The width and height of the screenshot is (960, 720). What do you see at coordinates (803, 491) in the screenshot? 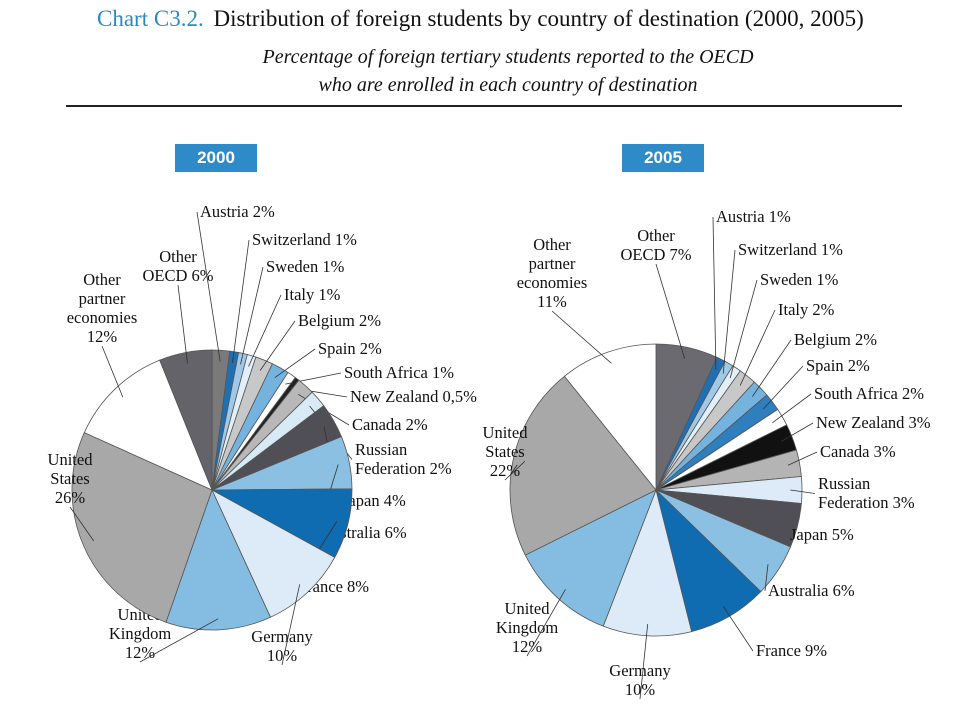
I see `leader-line-russian-federation` at bounding box center [803, 491].